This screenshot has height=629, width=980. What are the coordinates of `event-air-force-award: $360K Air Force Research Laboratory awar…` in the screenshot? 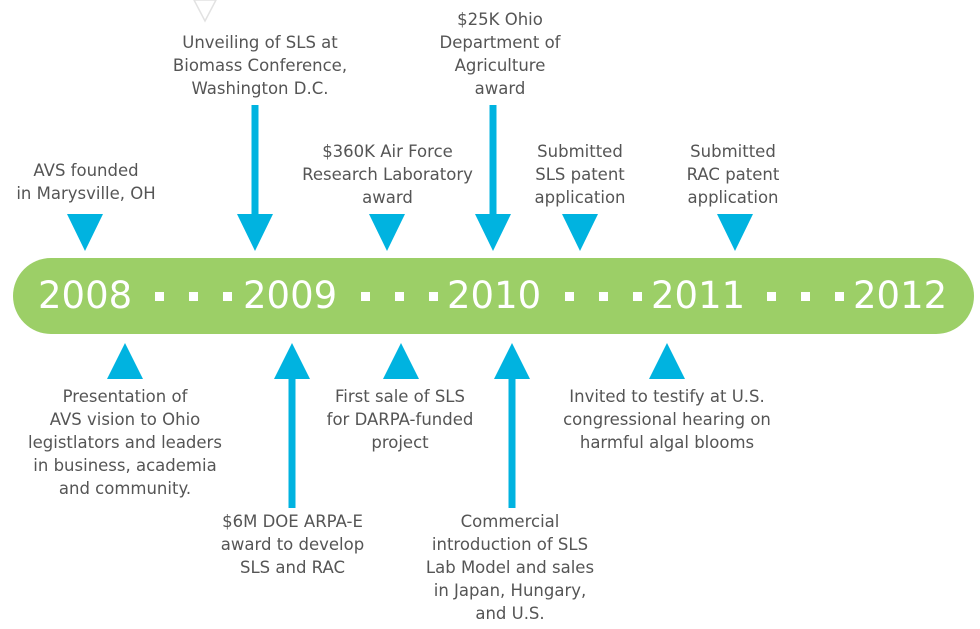 It's located at (387, 174).